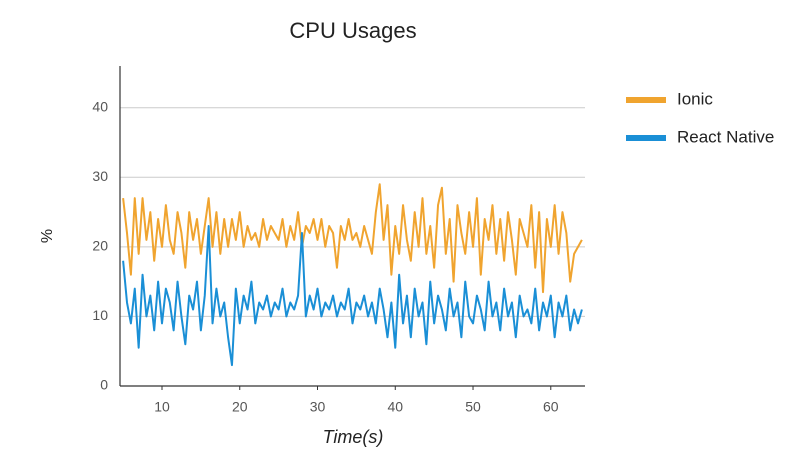 The height and width of the screenshot is (461, 800). I want to click on y-tick-label: 10, so click(100, 315).